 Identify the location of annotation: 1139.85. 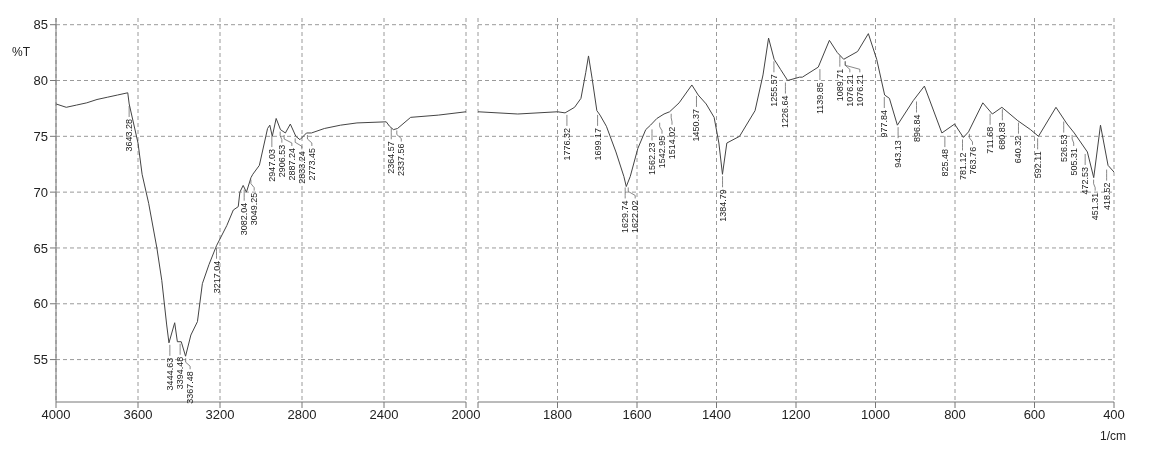
(819, 98).